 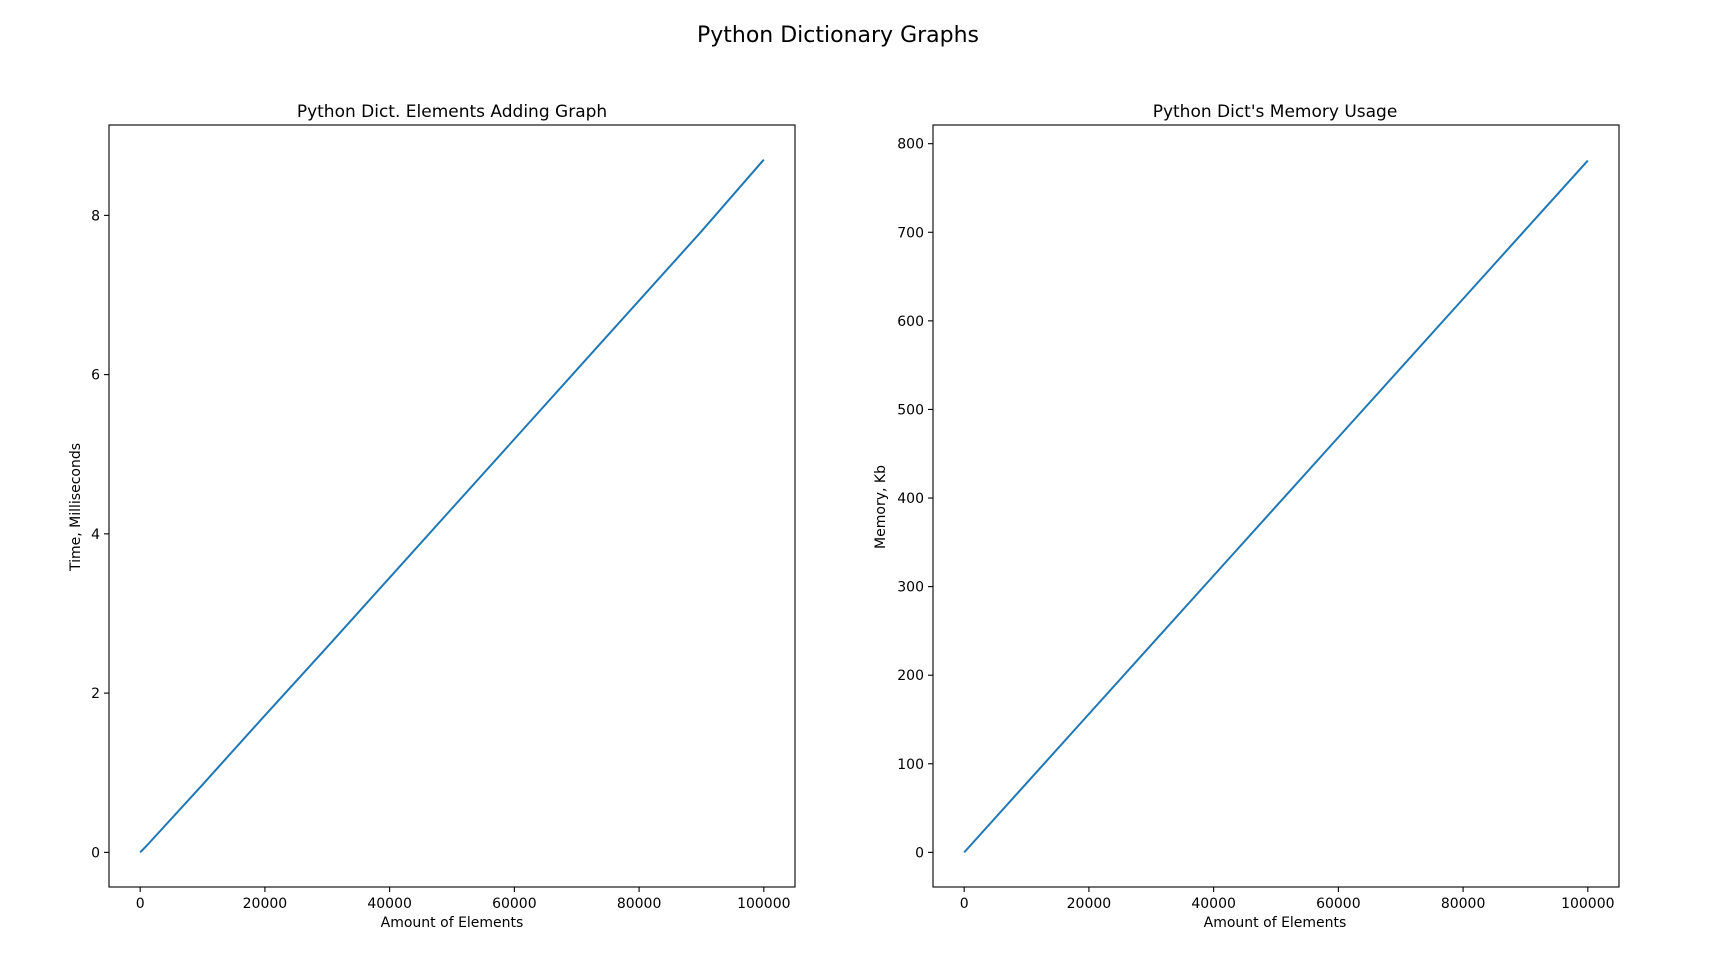 What do you see at coordinates (76, 507) in the screenshot?
I see `y-axis-label: Time, Milliseconds` at bounding box center [76, 507].